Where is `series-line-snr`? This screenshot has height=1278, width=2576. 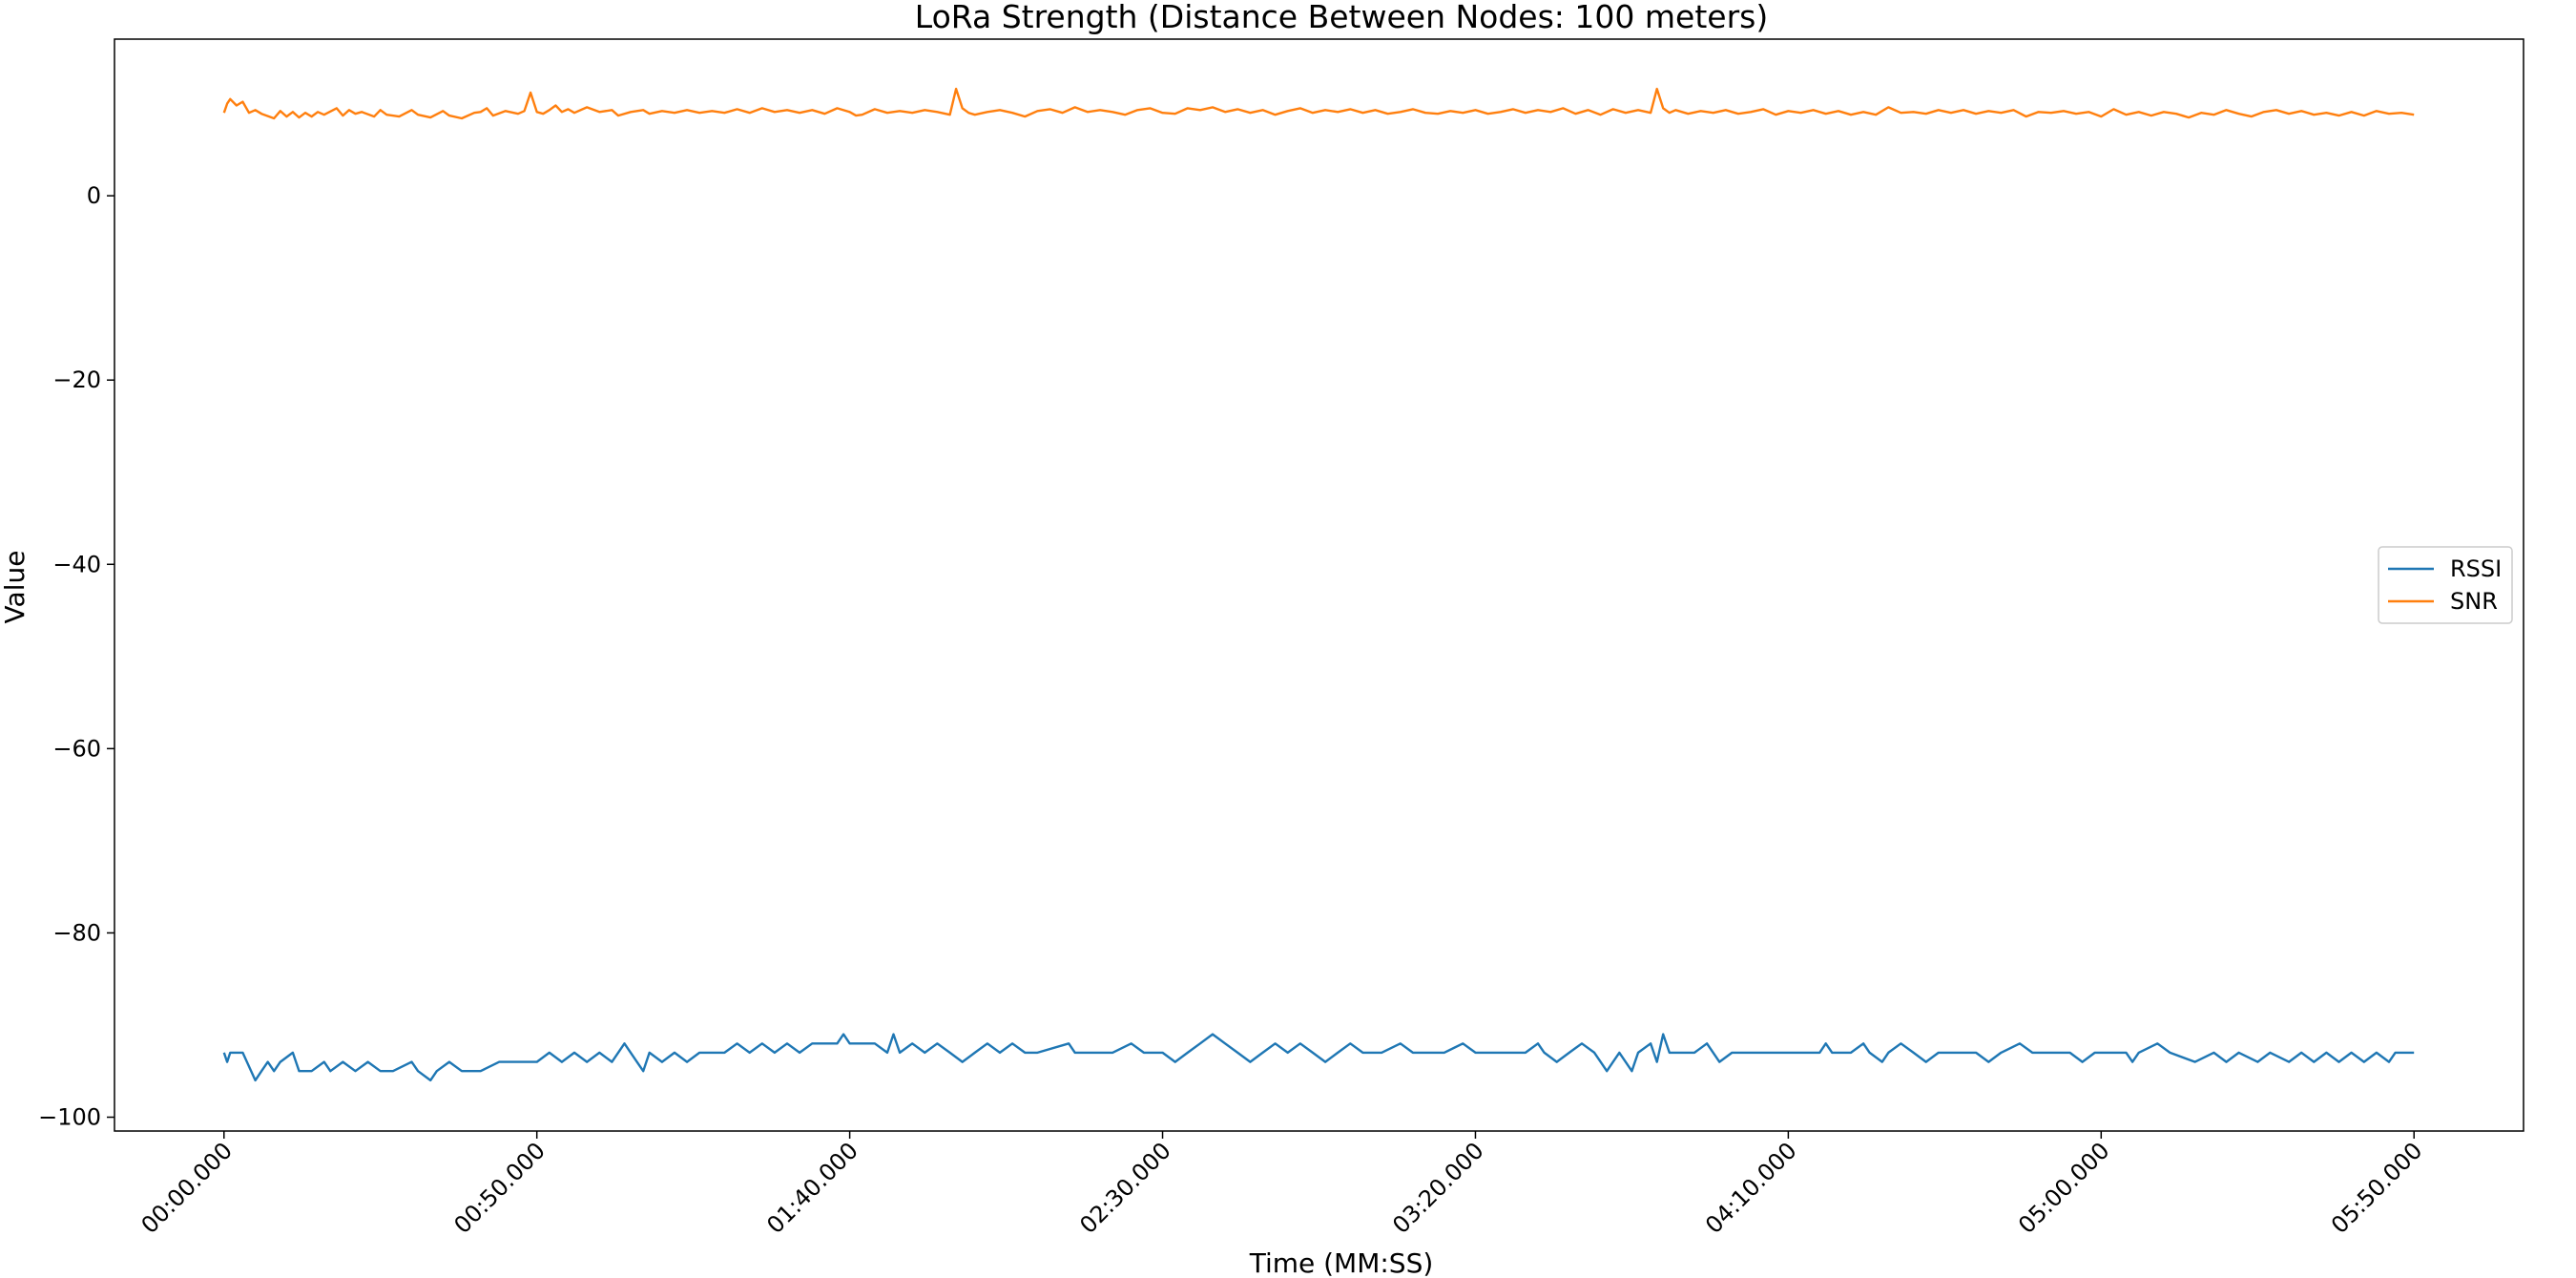
series-line-snr is located at coordinates (1318, 103).